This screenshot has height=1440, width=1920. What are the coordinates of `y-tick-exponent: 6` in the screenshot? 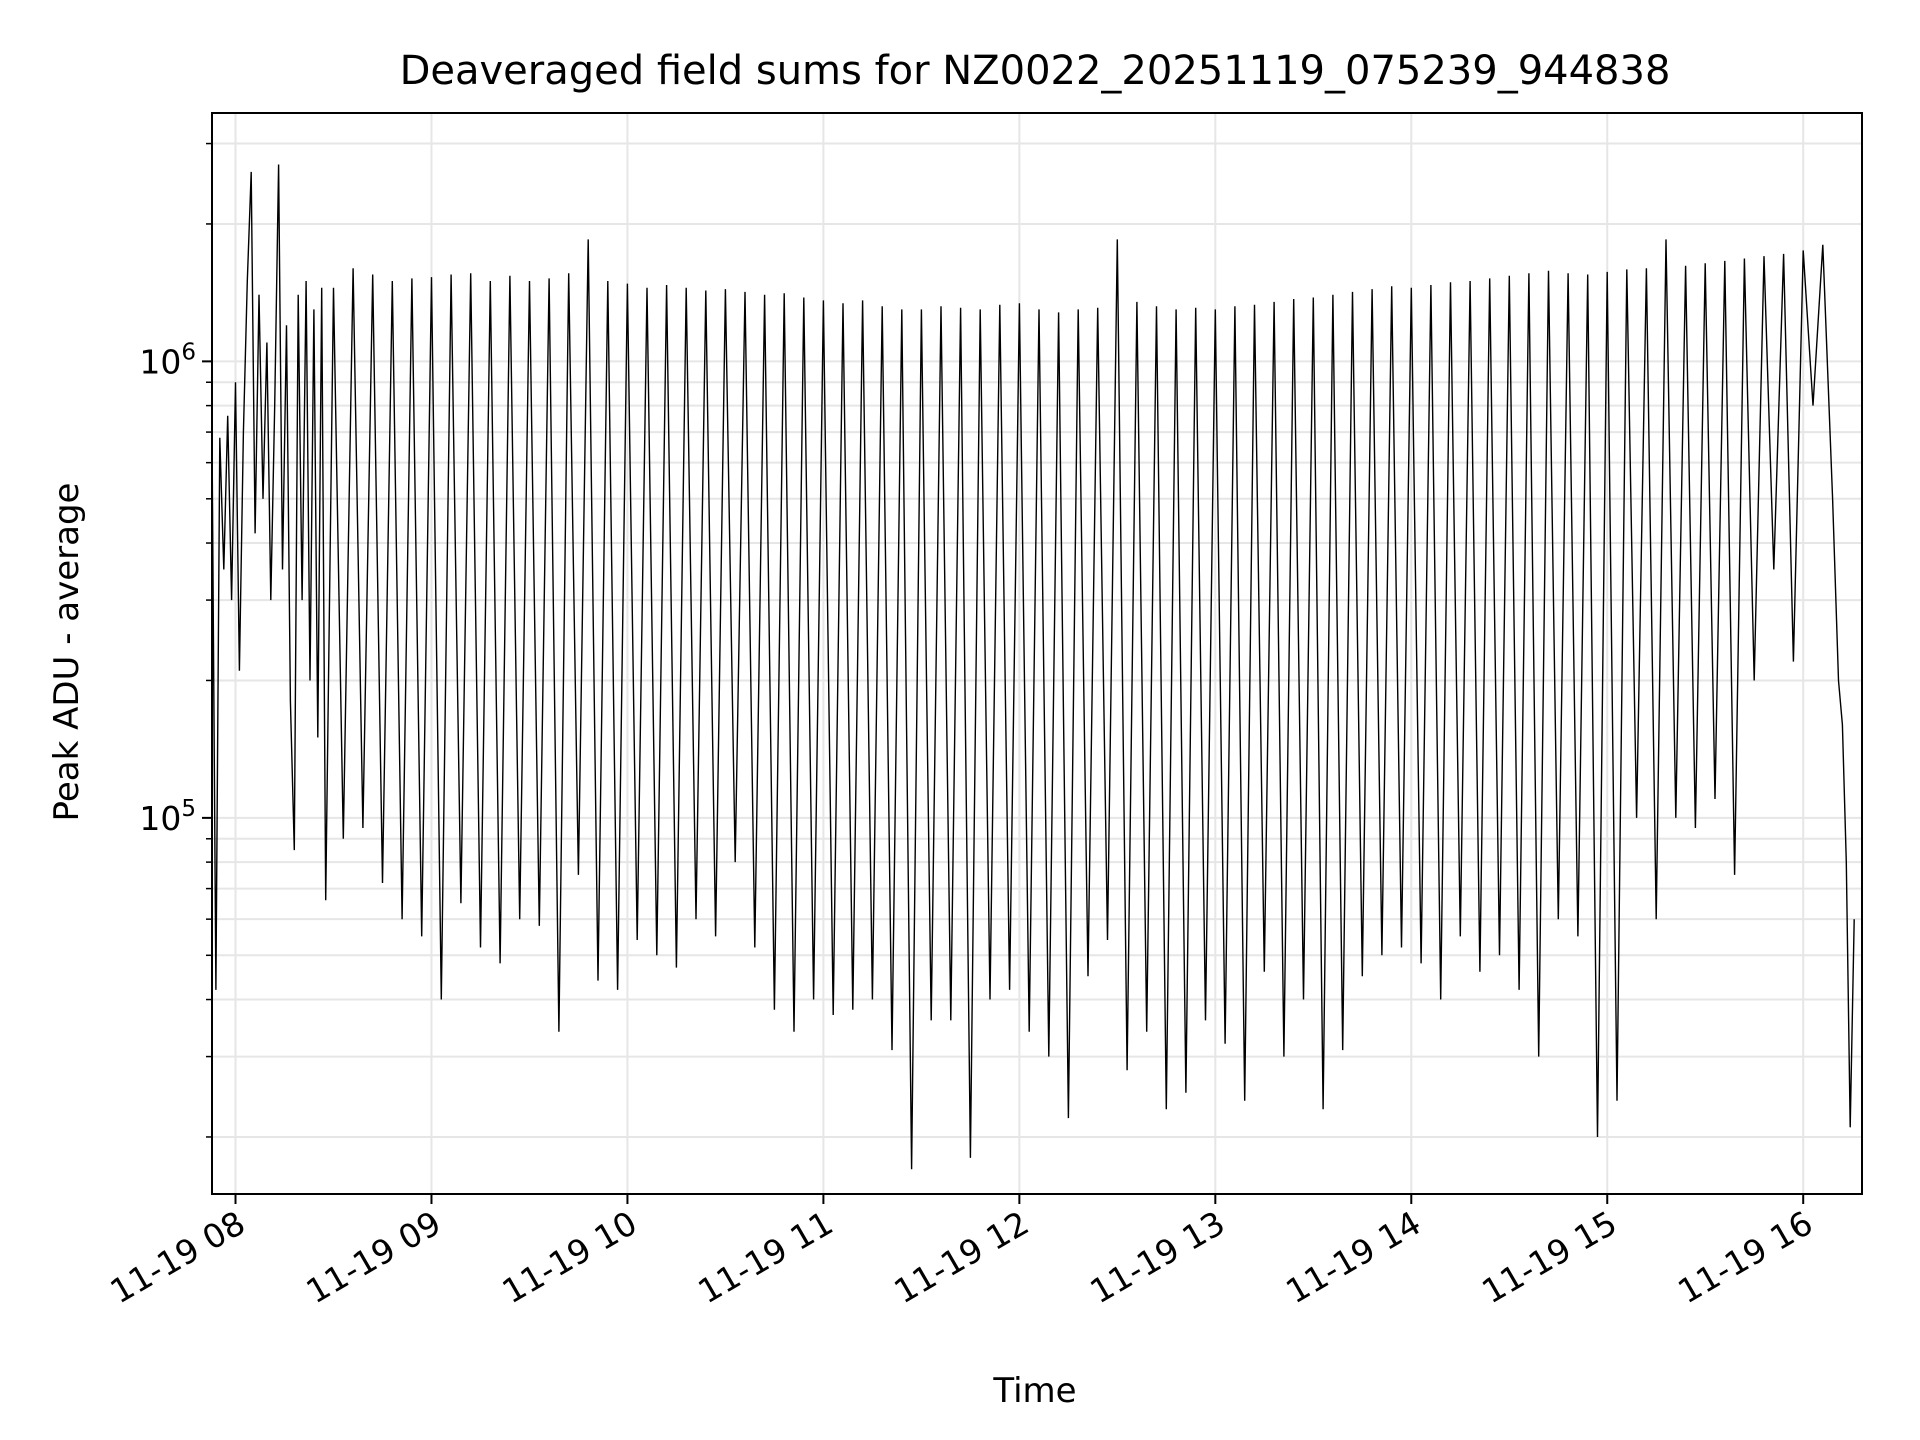 It's located at (188, 352).